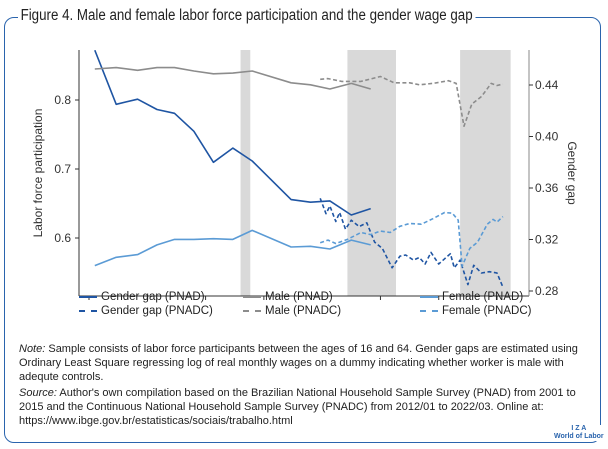 The width and height of the screenshot is (608, 449). Describe the element at coordinates (62, 169) in the screenshot. I see `y-left-tick-label: 0.7` at that location.